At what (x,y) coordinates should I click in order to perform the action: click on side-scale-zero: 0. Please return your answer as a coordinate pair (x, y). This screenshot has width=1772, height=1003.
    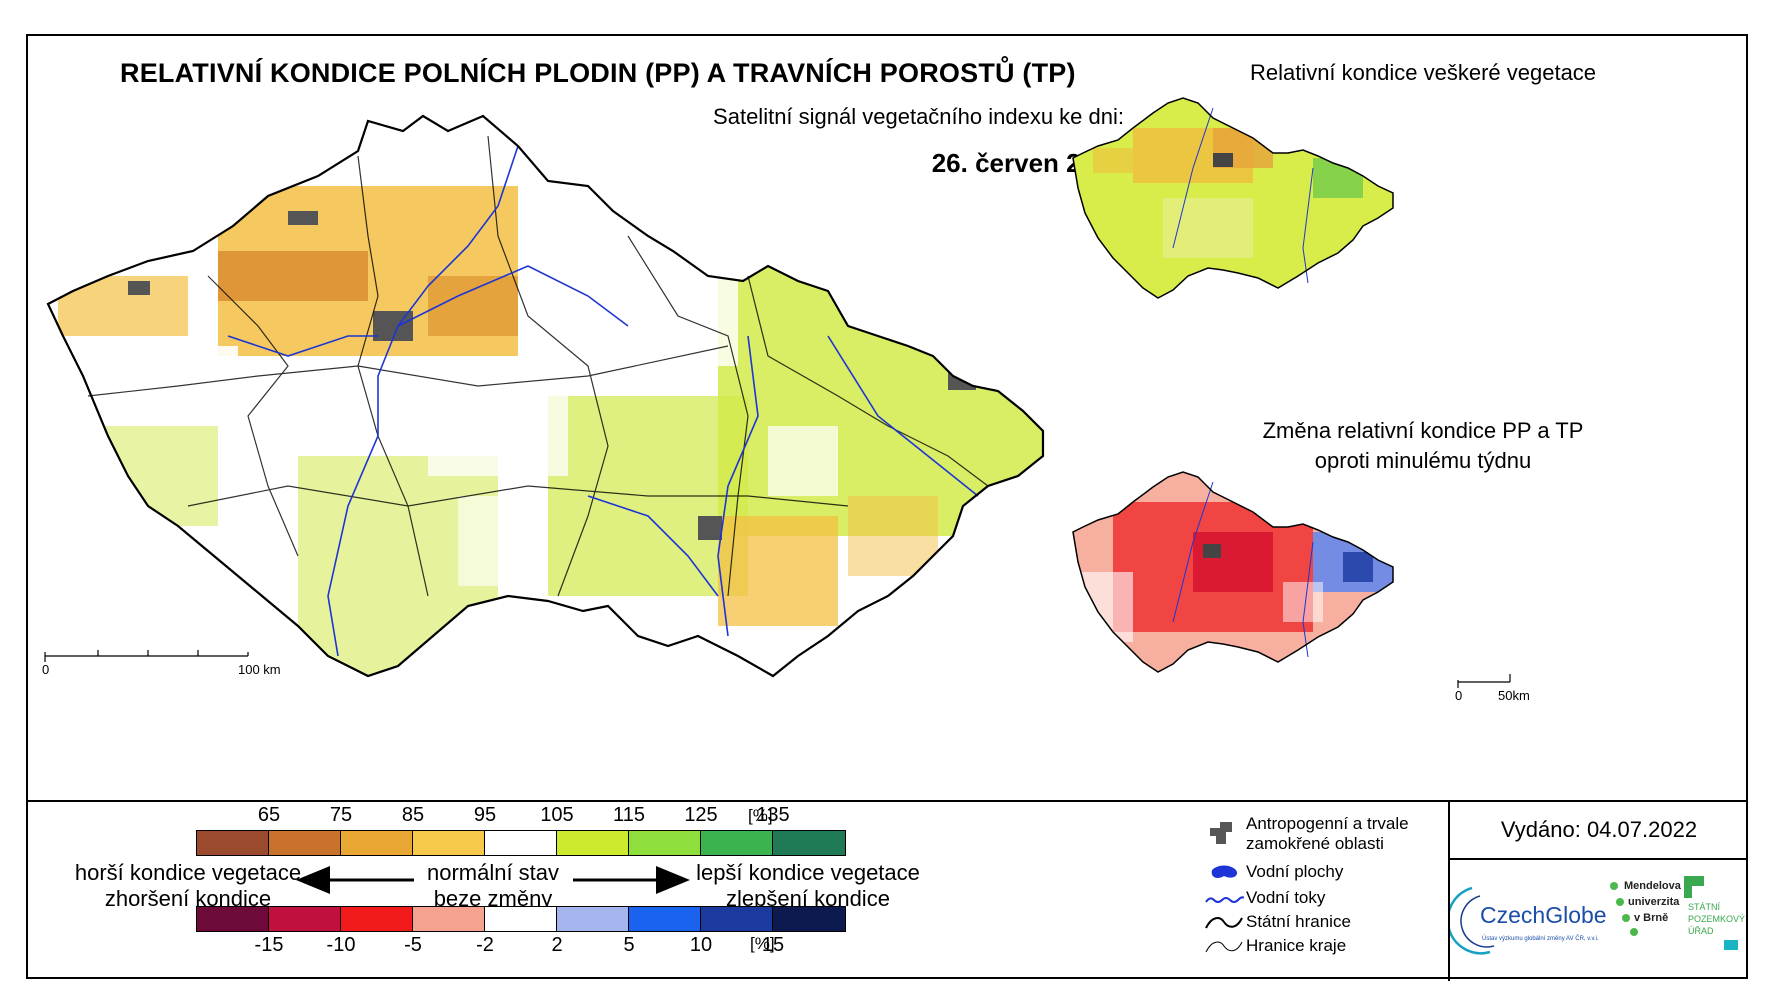
    Looking at the image, I should click on (1459, 695).